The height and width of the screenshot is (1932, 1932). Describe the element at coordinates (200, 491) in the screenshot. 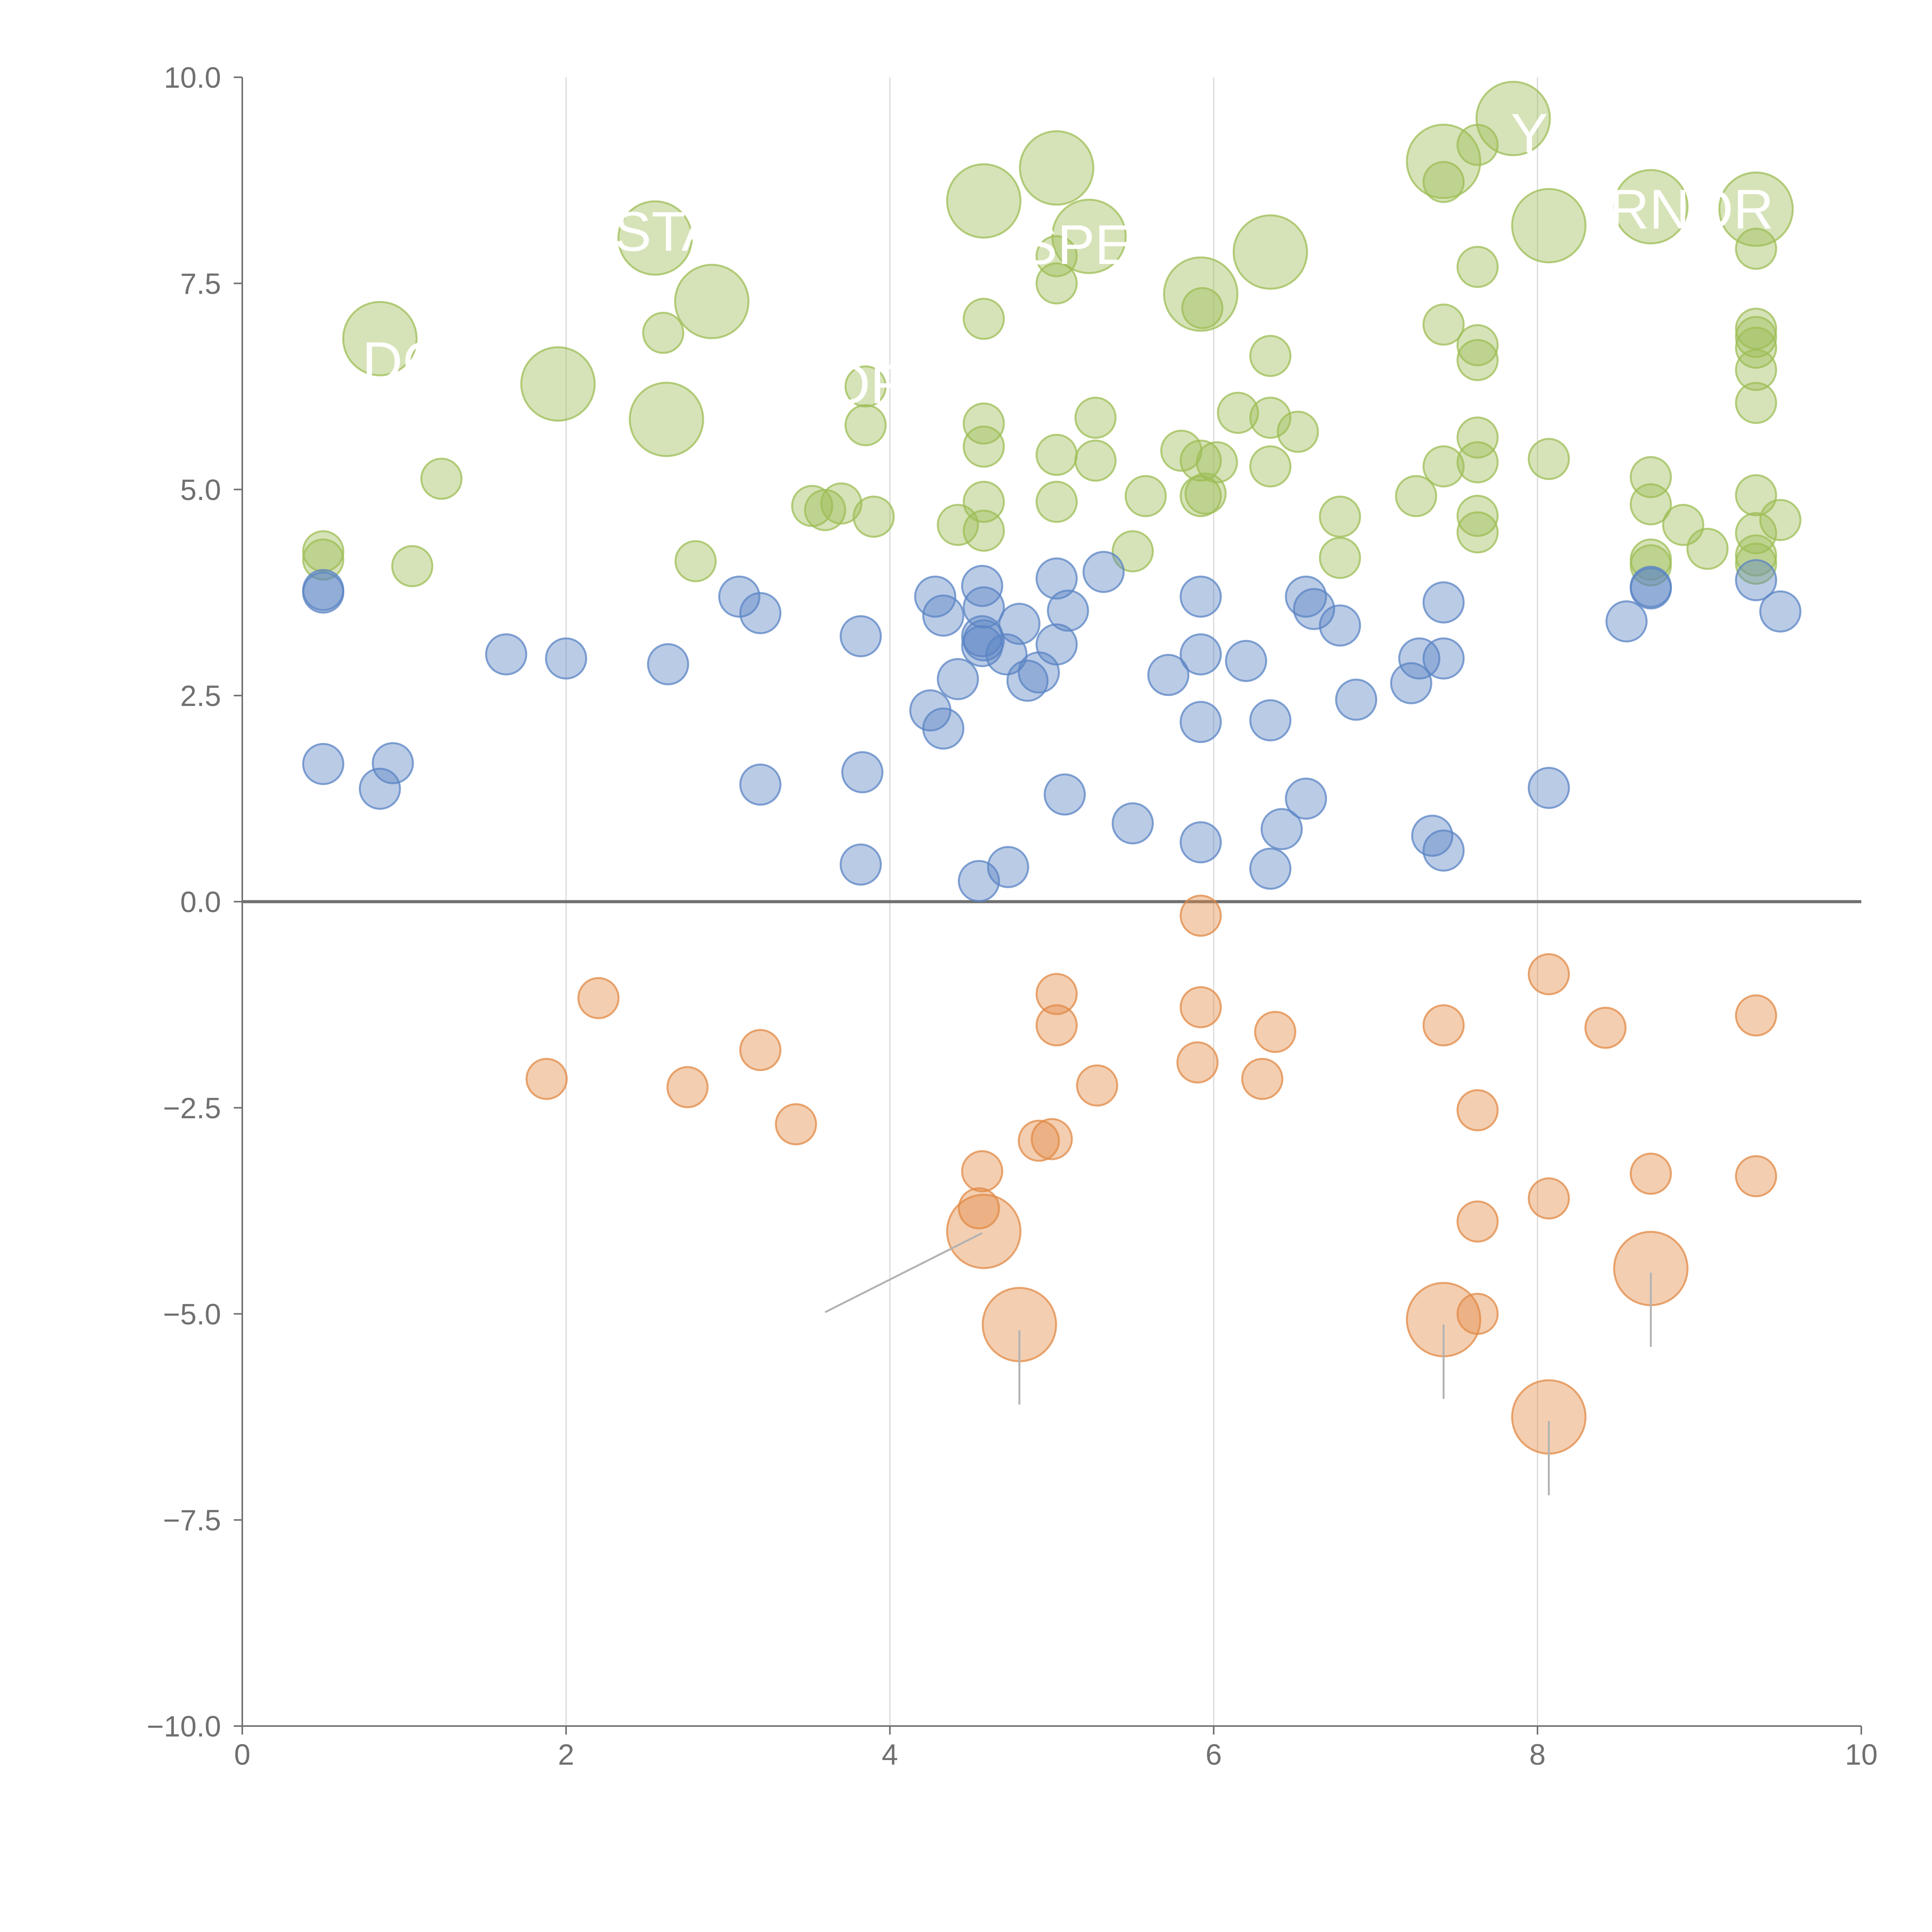

I see `y-tick-label: 5.0` at that location.